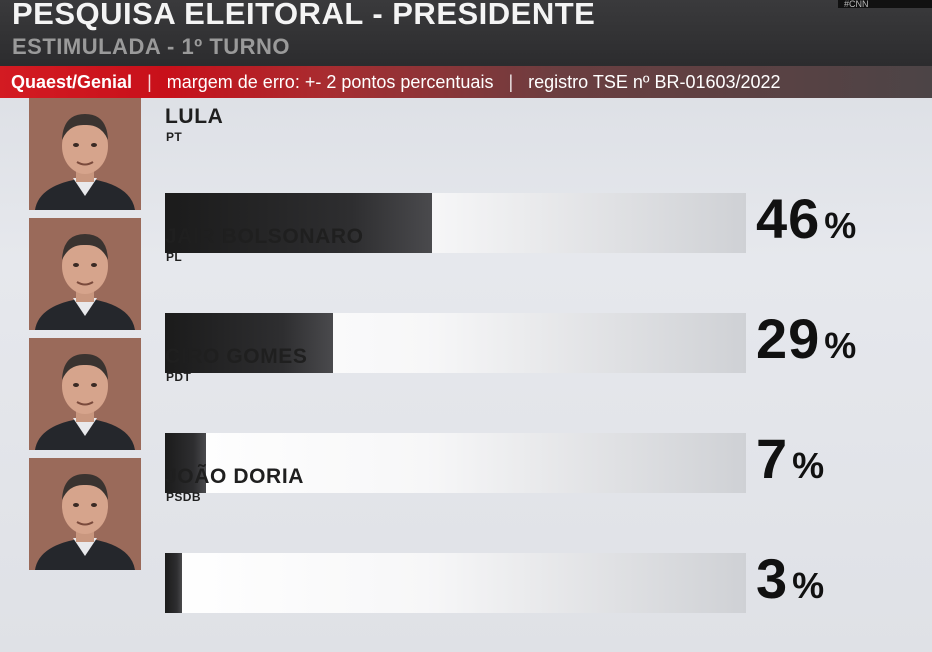 The image size is (932, 652). What do you see at coordinates (654, 82) in the screenshot?
I see `tse-registry: registro TSE nº BR-01603/2022` at bounding box center [654, 82].